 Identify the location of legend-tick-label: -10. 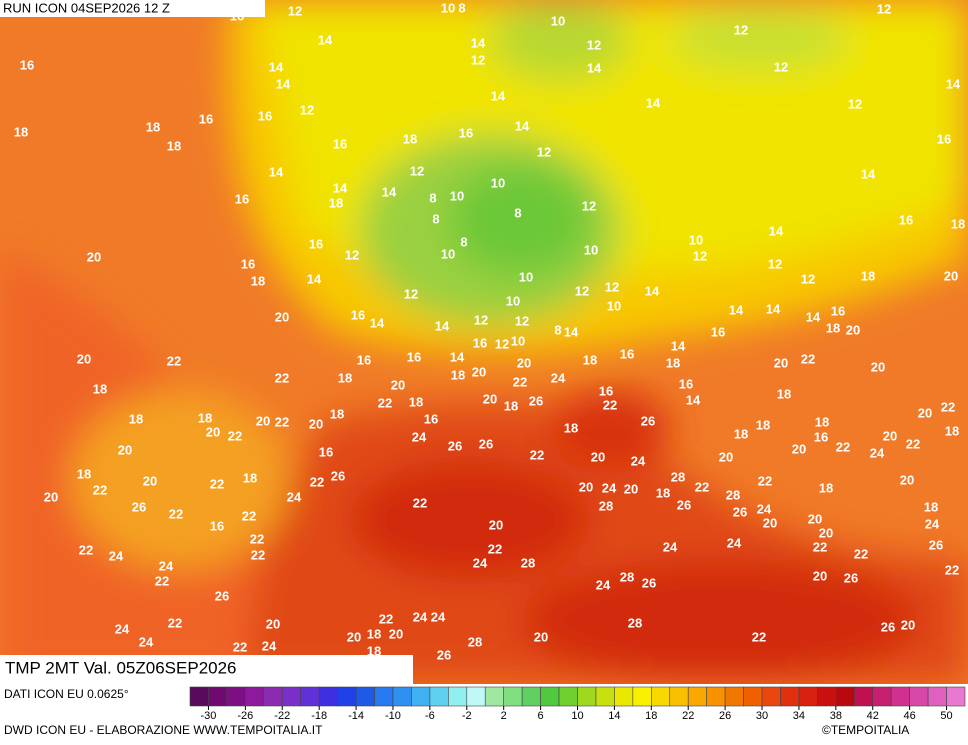
(393, 716).